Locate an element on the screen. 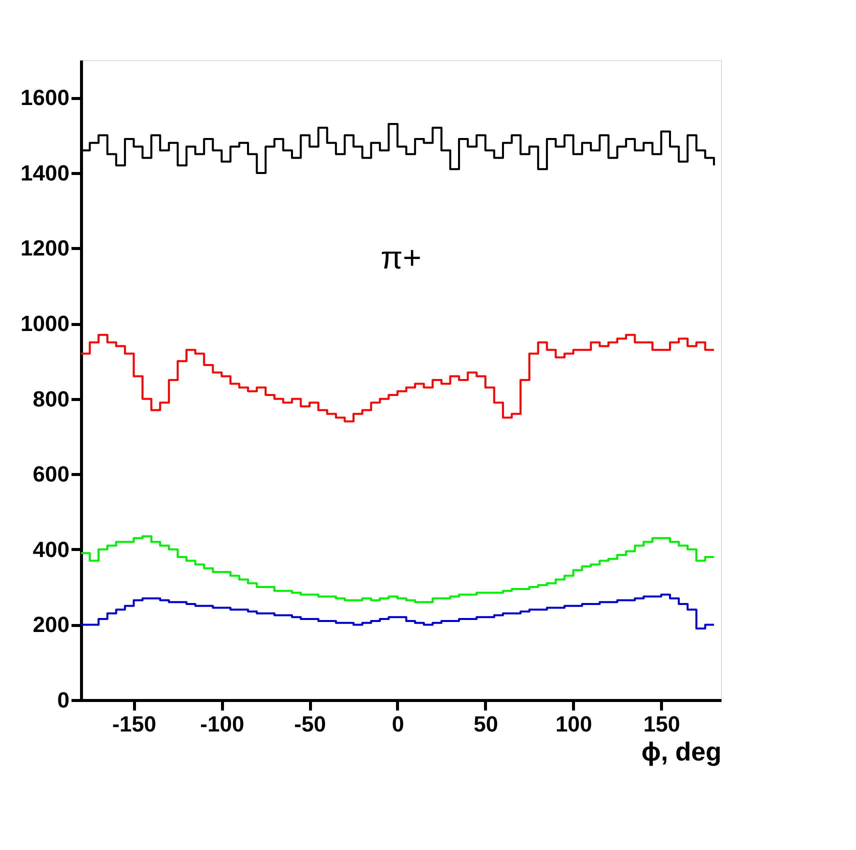 Image resolution: width=856 pixels, height=850 pixels. y-tick-label: 0 is located at coordinates (63, 700).